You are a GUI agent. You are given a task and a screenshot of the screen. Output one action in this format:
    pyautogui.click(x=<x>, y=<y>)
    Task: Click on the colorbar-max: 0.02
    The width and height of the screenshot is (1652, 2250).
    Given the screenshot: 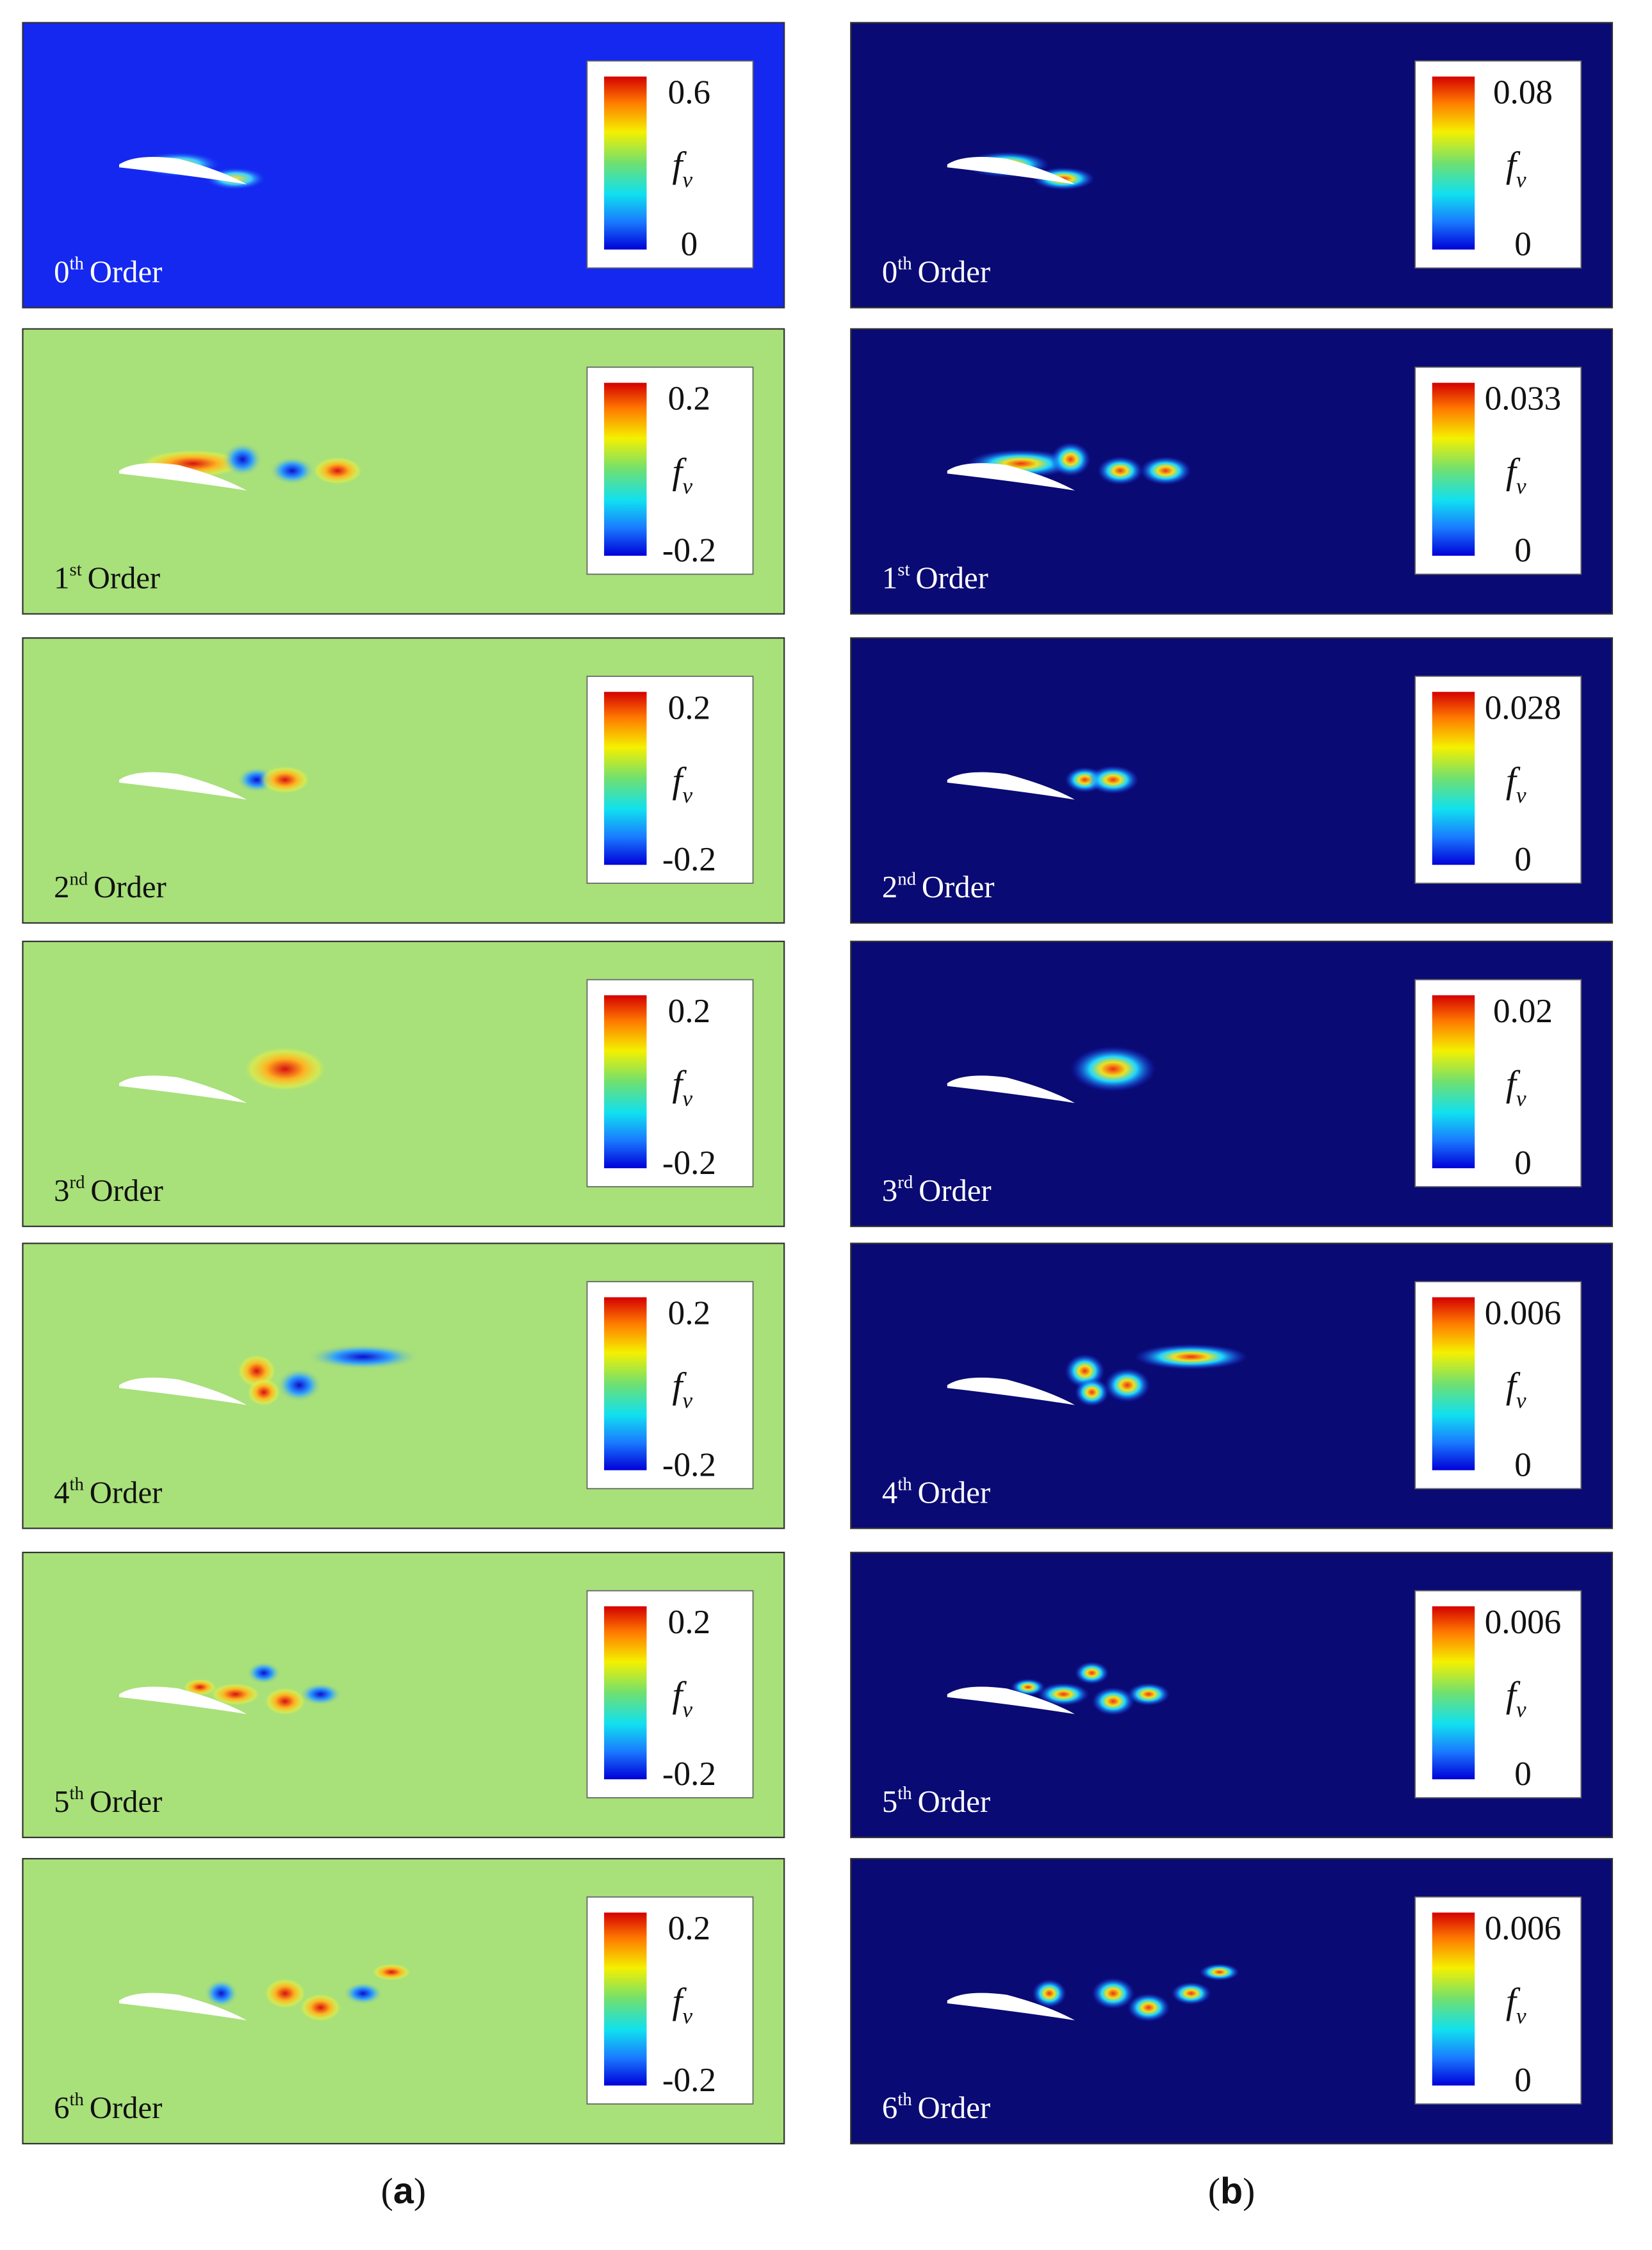 What is the action you would take?
    pyautogui.click(x=1523, y=1011)
    